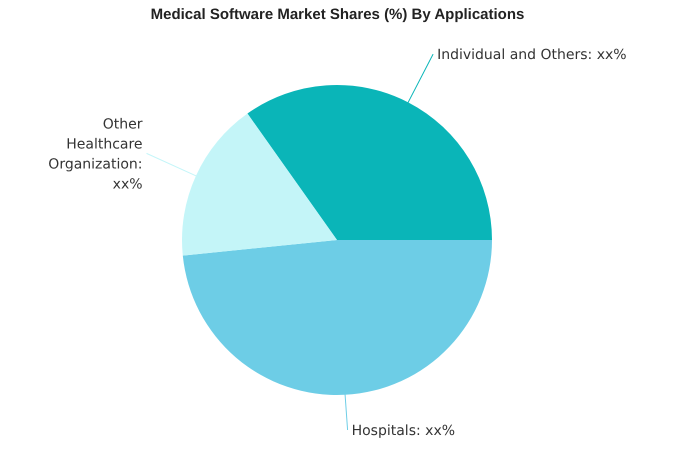 The height and width of the screenshot is (450, 675). I want to click on slice-label: Individual and Others: xx%, so click(532, 55).